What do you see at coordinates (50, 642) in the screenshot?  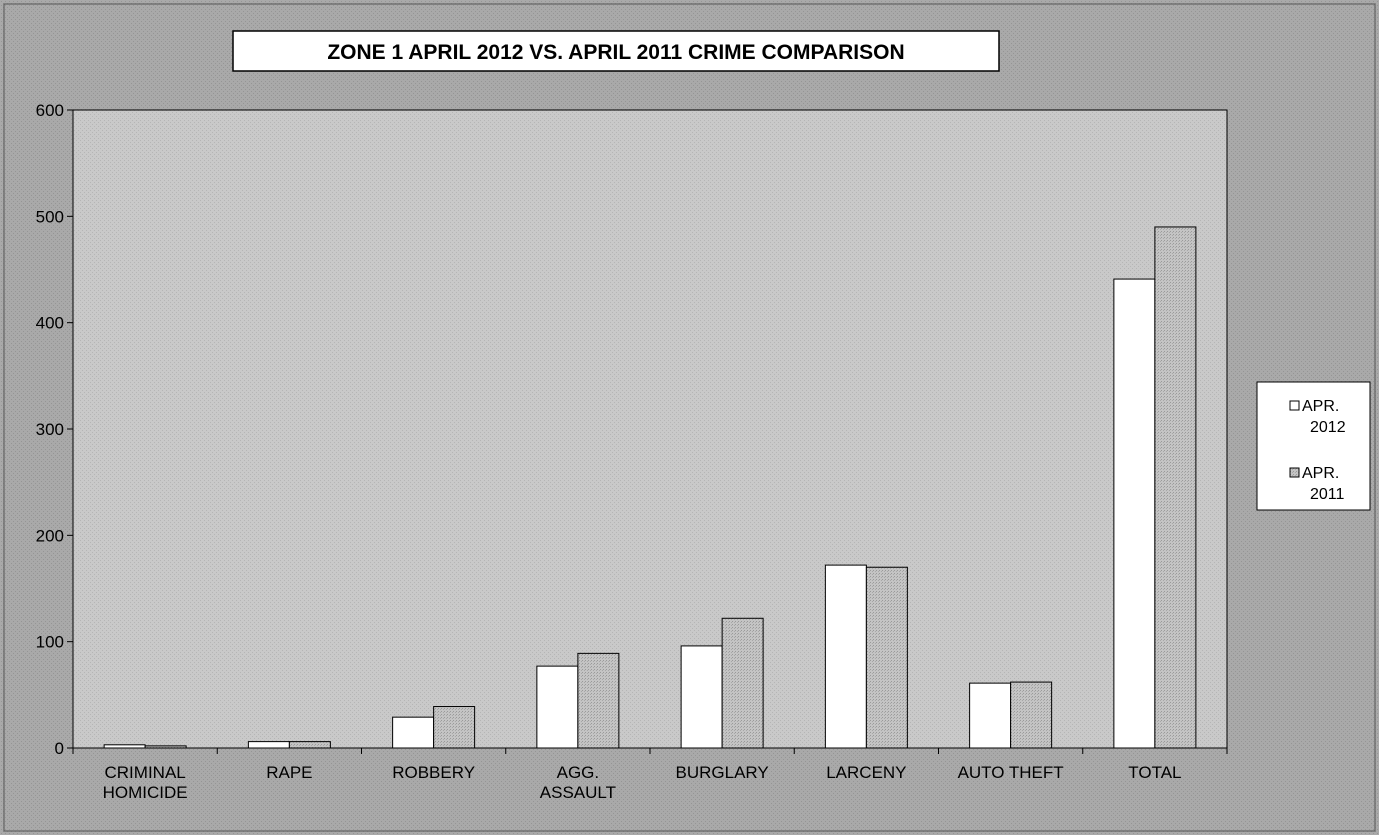 I see `y-tick-label: 100` at bounding box center [50, 642].